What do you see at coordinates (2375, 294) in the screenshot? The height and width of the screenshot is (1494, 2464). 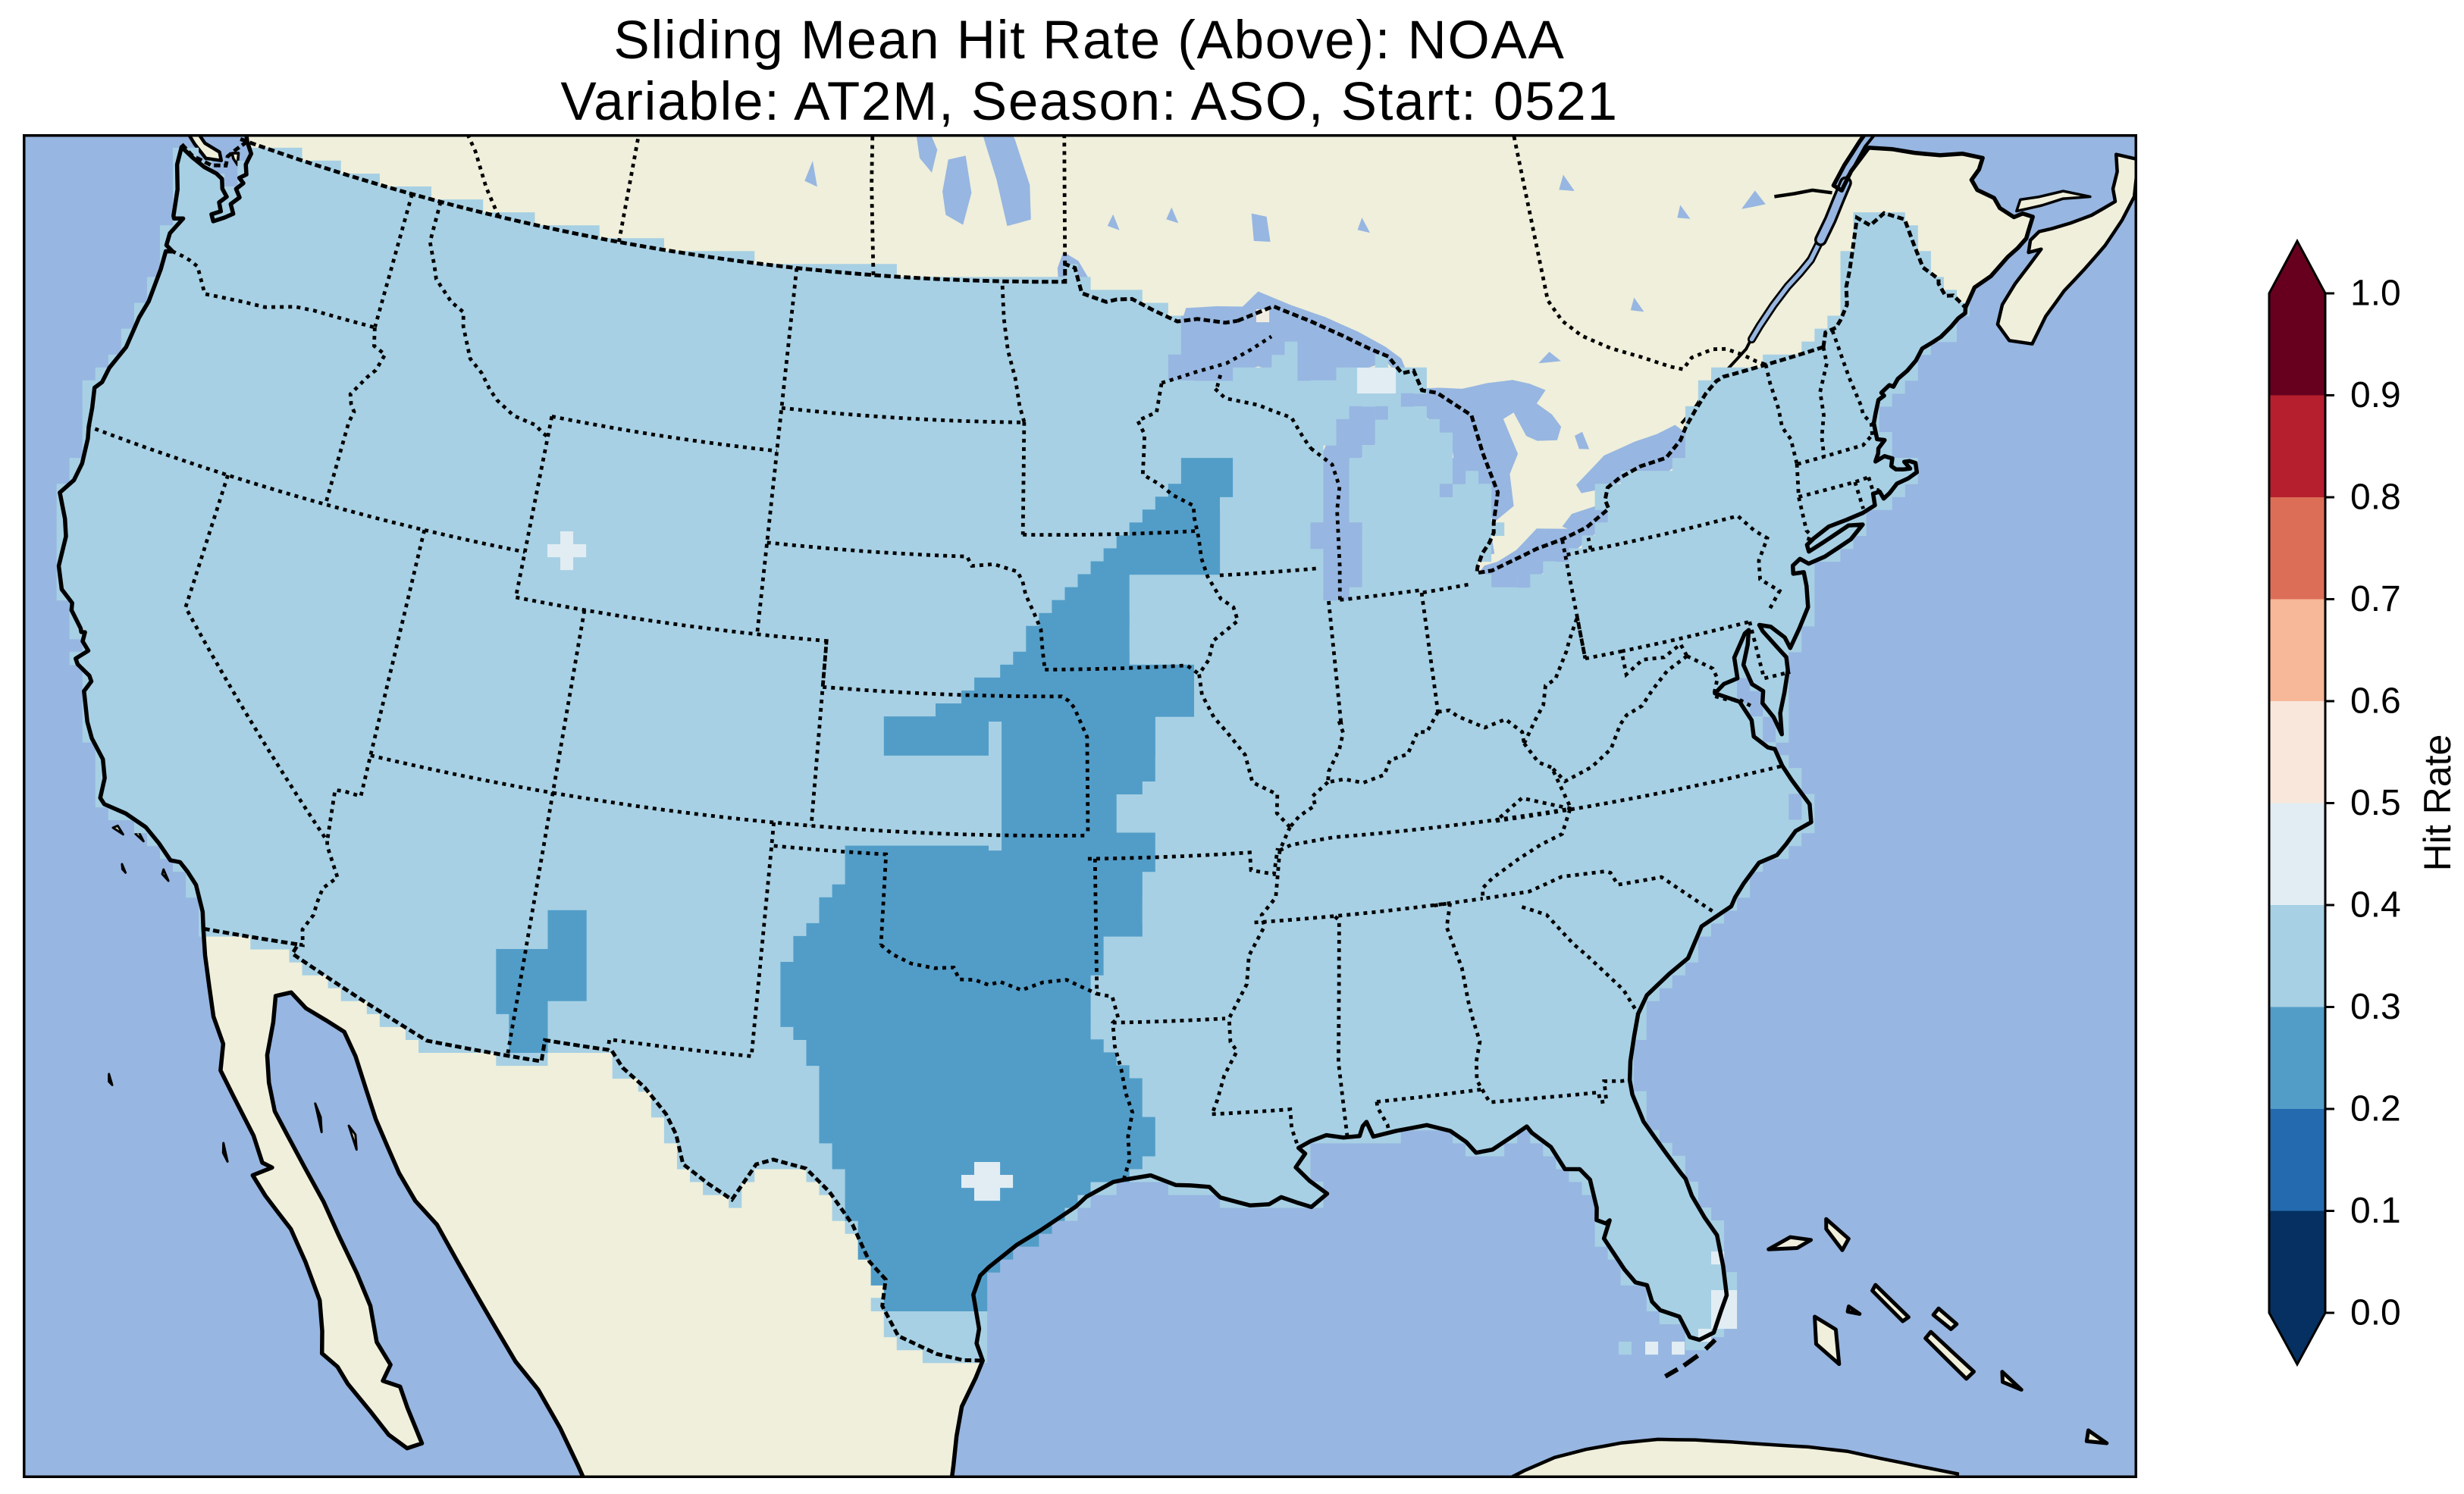 I see `svg-text: 1.0` at bounding box center [2375, 294].